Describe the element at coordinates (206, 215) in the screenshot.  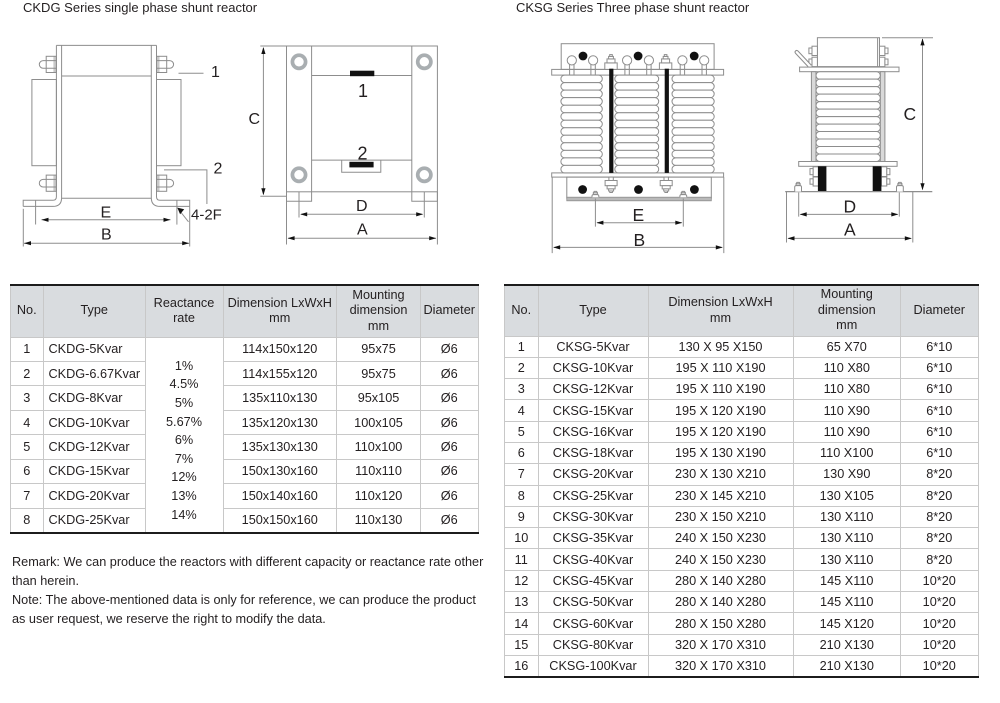
I see `svg-text: 4-2F` at that location.